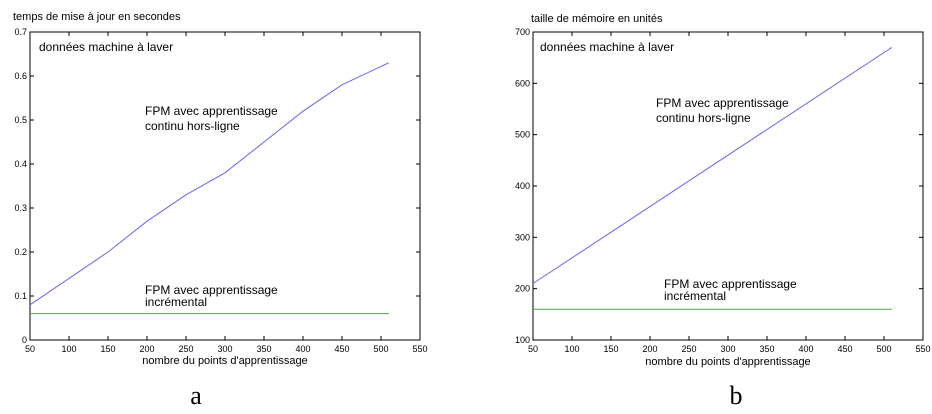 The width and height of the screenshot is (932, 414). I want to click on y-tick-label: 0.1, so click(20, 296).